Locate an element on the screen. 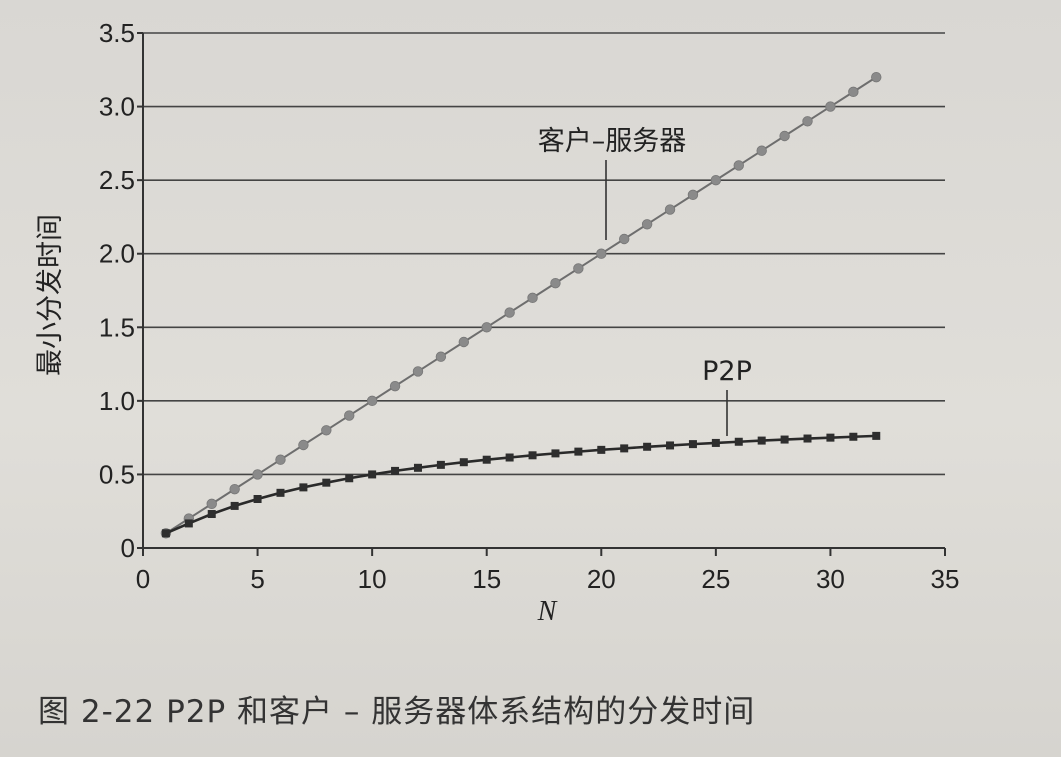 The width and height of the screenshot is (1061, 757). annotations: 客户–服务器 P2P is located at coordinates (645, 281).